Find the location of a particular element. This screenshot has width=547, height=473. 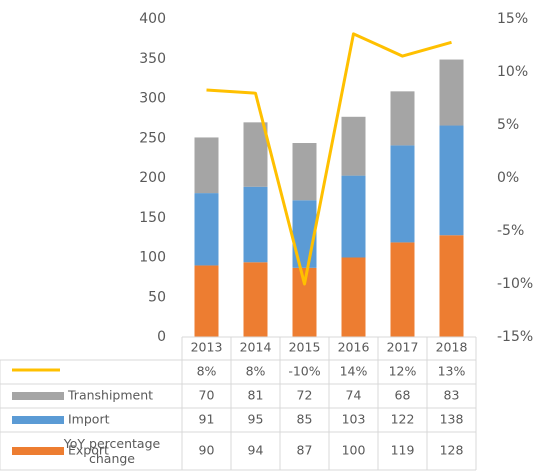

y2-tick-label: 5% is located at coordinates (508, 125).